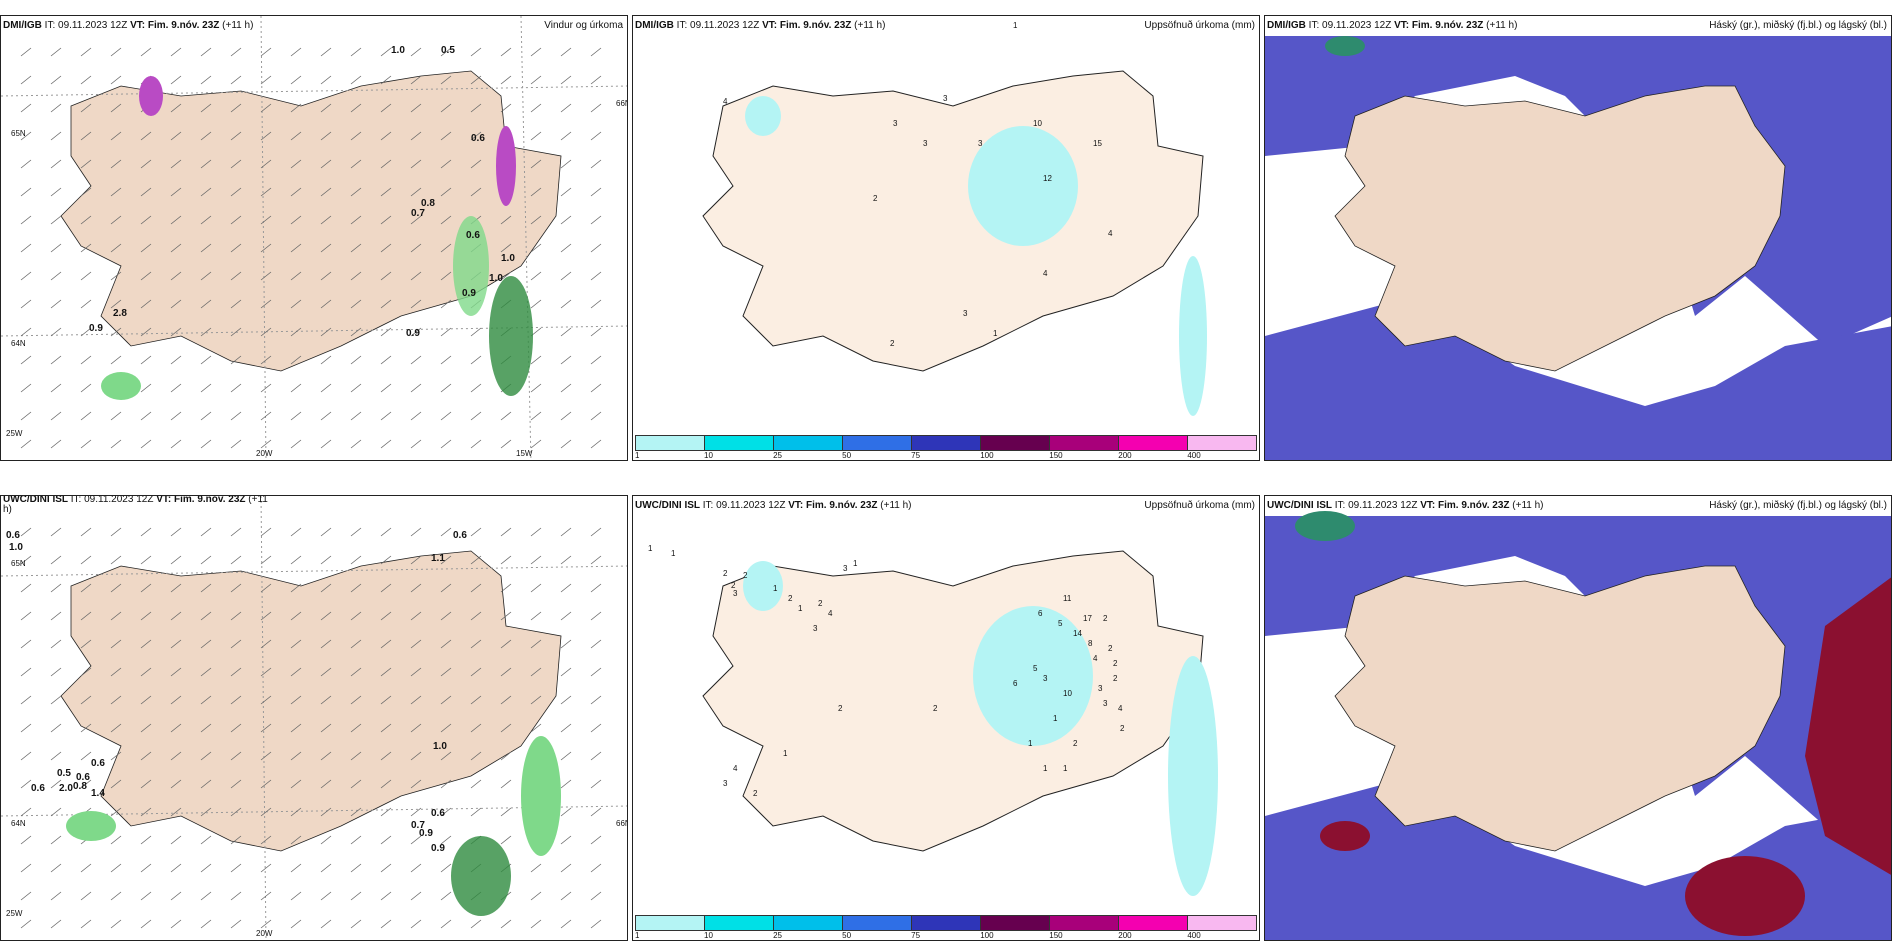 This screenshot has height=950, width=1900. I want to click on colorbar-tick: 10, so click(708, 455).